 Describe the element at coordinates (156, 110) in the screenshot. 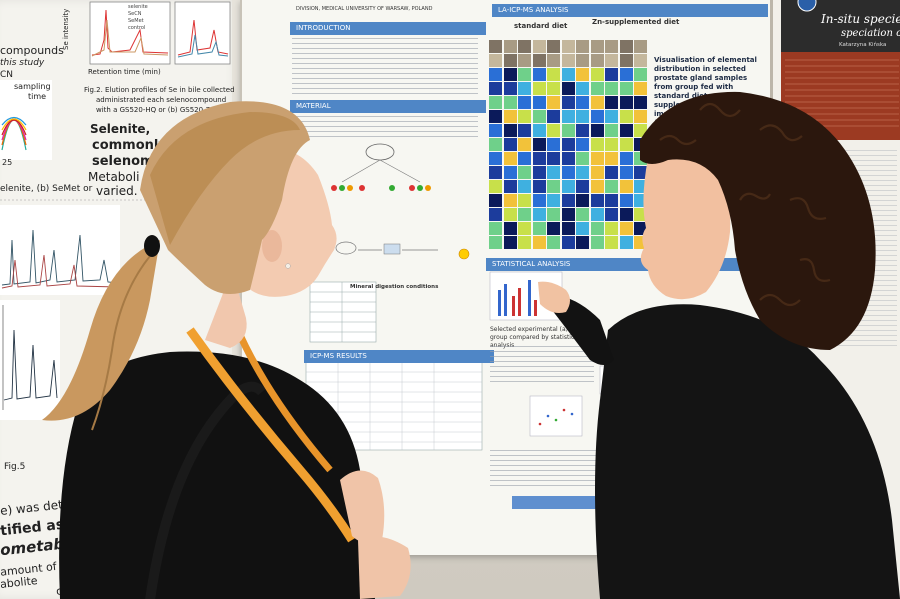

I see `left-poster-line: with a GS520-HQ or (b) GS520-7G` at that location.